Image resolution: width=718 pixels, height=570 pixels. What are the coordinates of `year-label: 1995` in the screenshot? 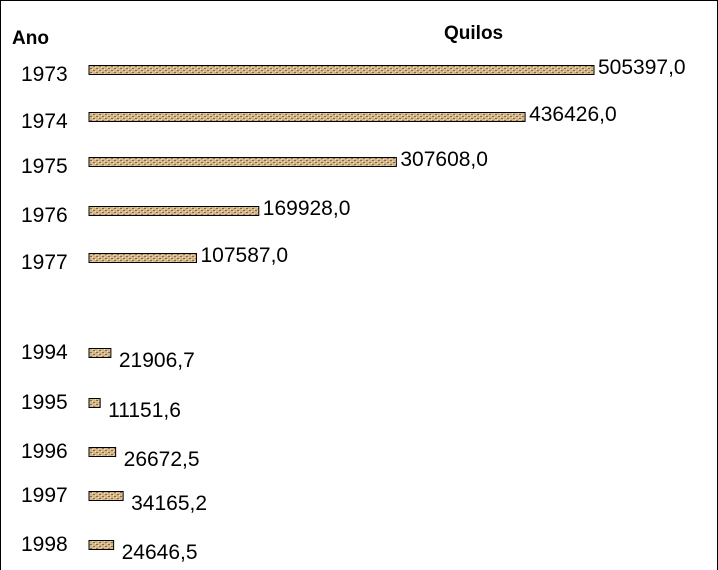 It's located at (44, 402).